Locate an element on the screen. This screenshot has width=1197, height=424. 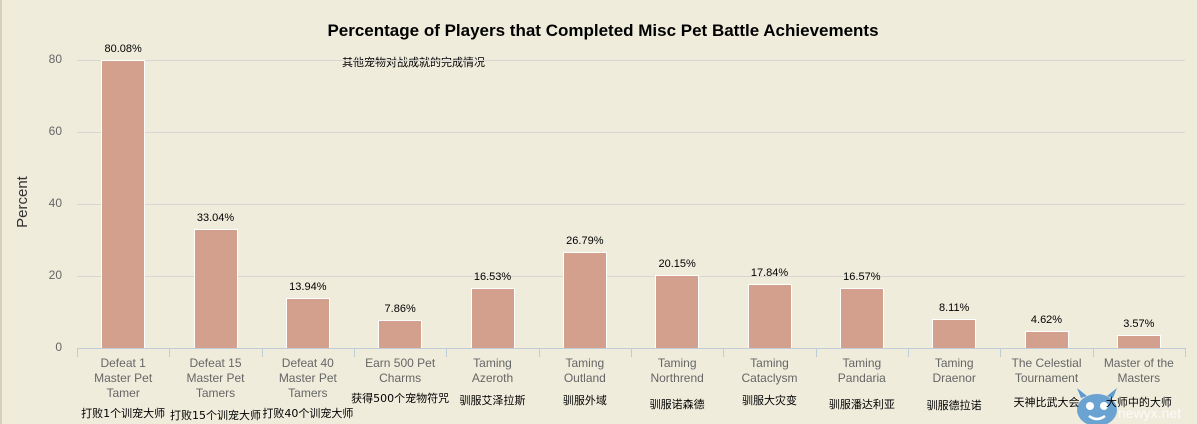
category-label-cn: 驯服潘达利亚 is located at coordinates (861, 404).